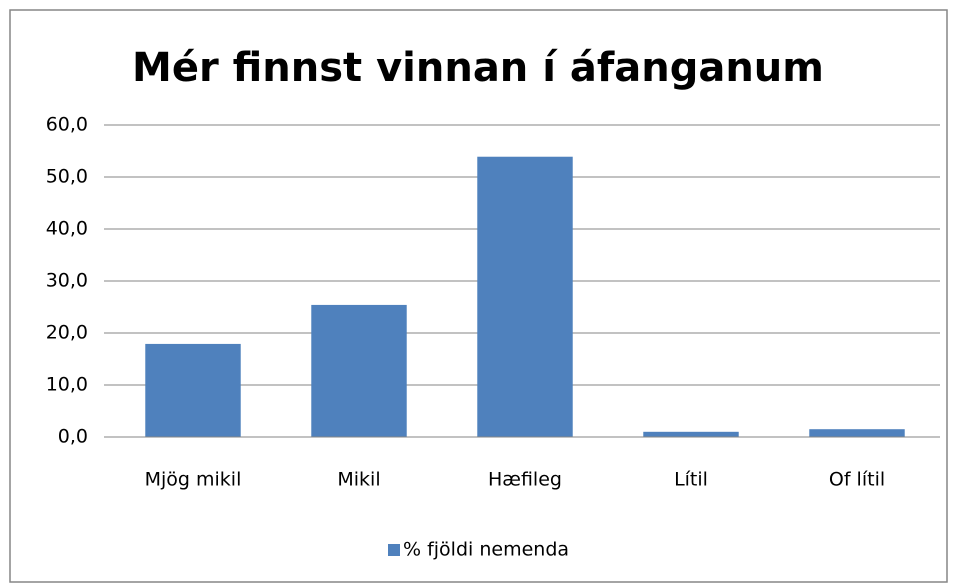  I want to click on y-tick-label: 0,0, so click(73, 437).